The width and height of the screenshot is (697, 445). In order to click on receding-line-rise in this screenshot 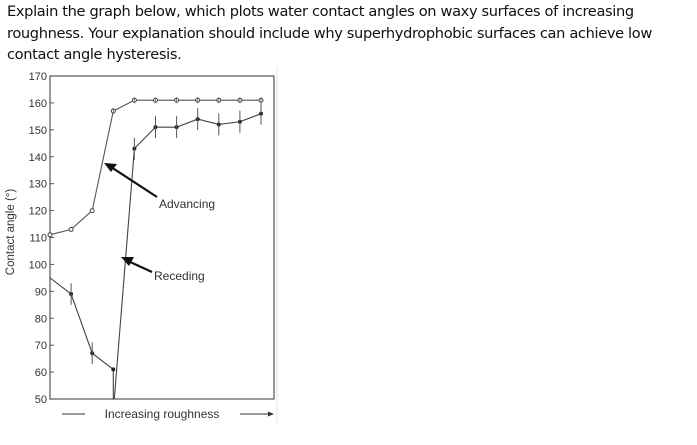, I will do `click(124, 274)`.